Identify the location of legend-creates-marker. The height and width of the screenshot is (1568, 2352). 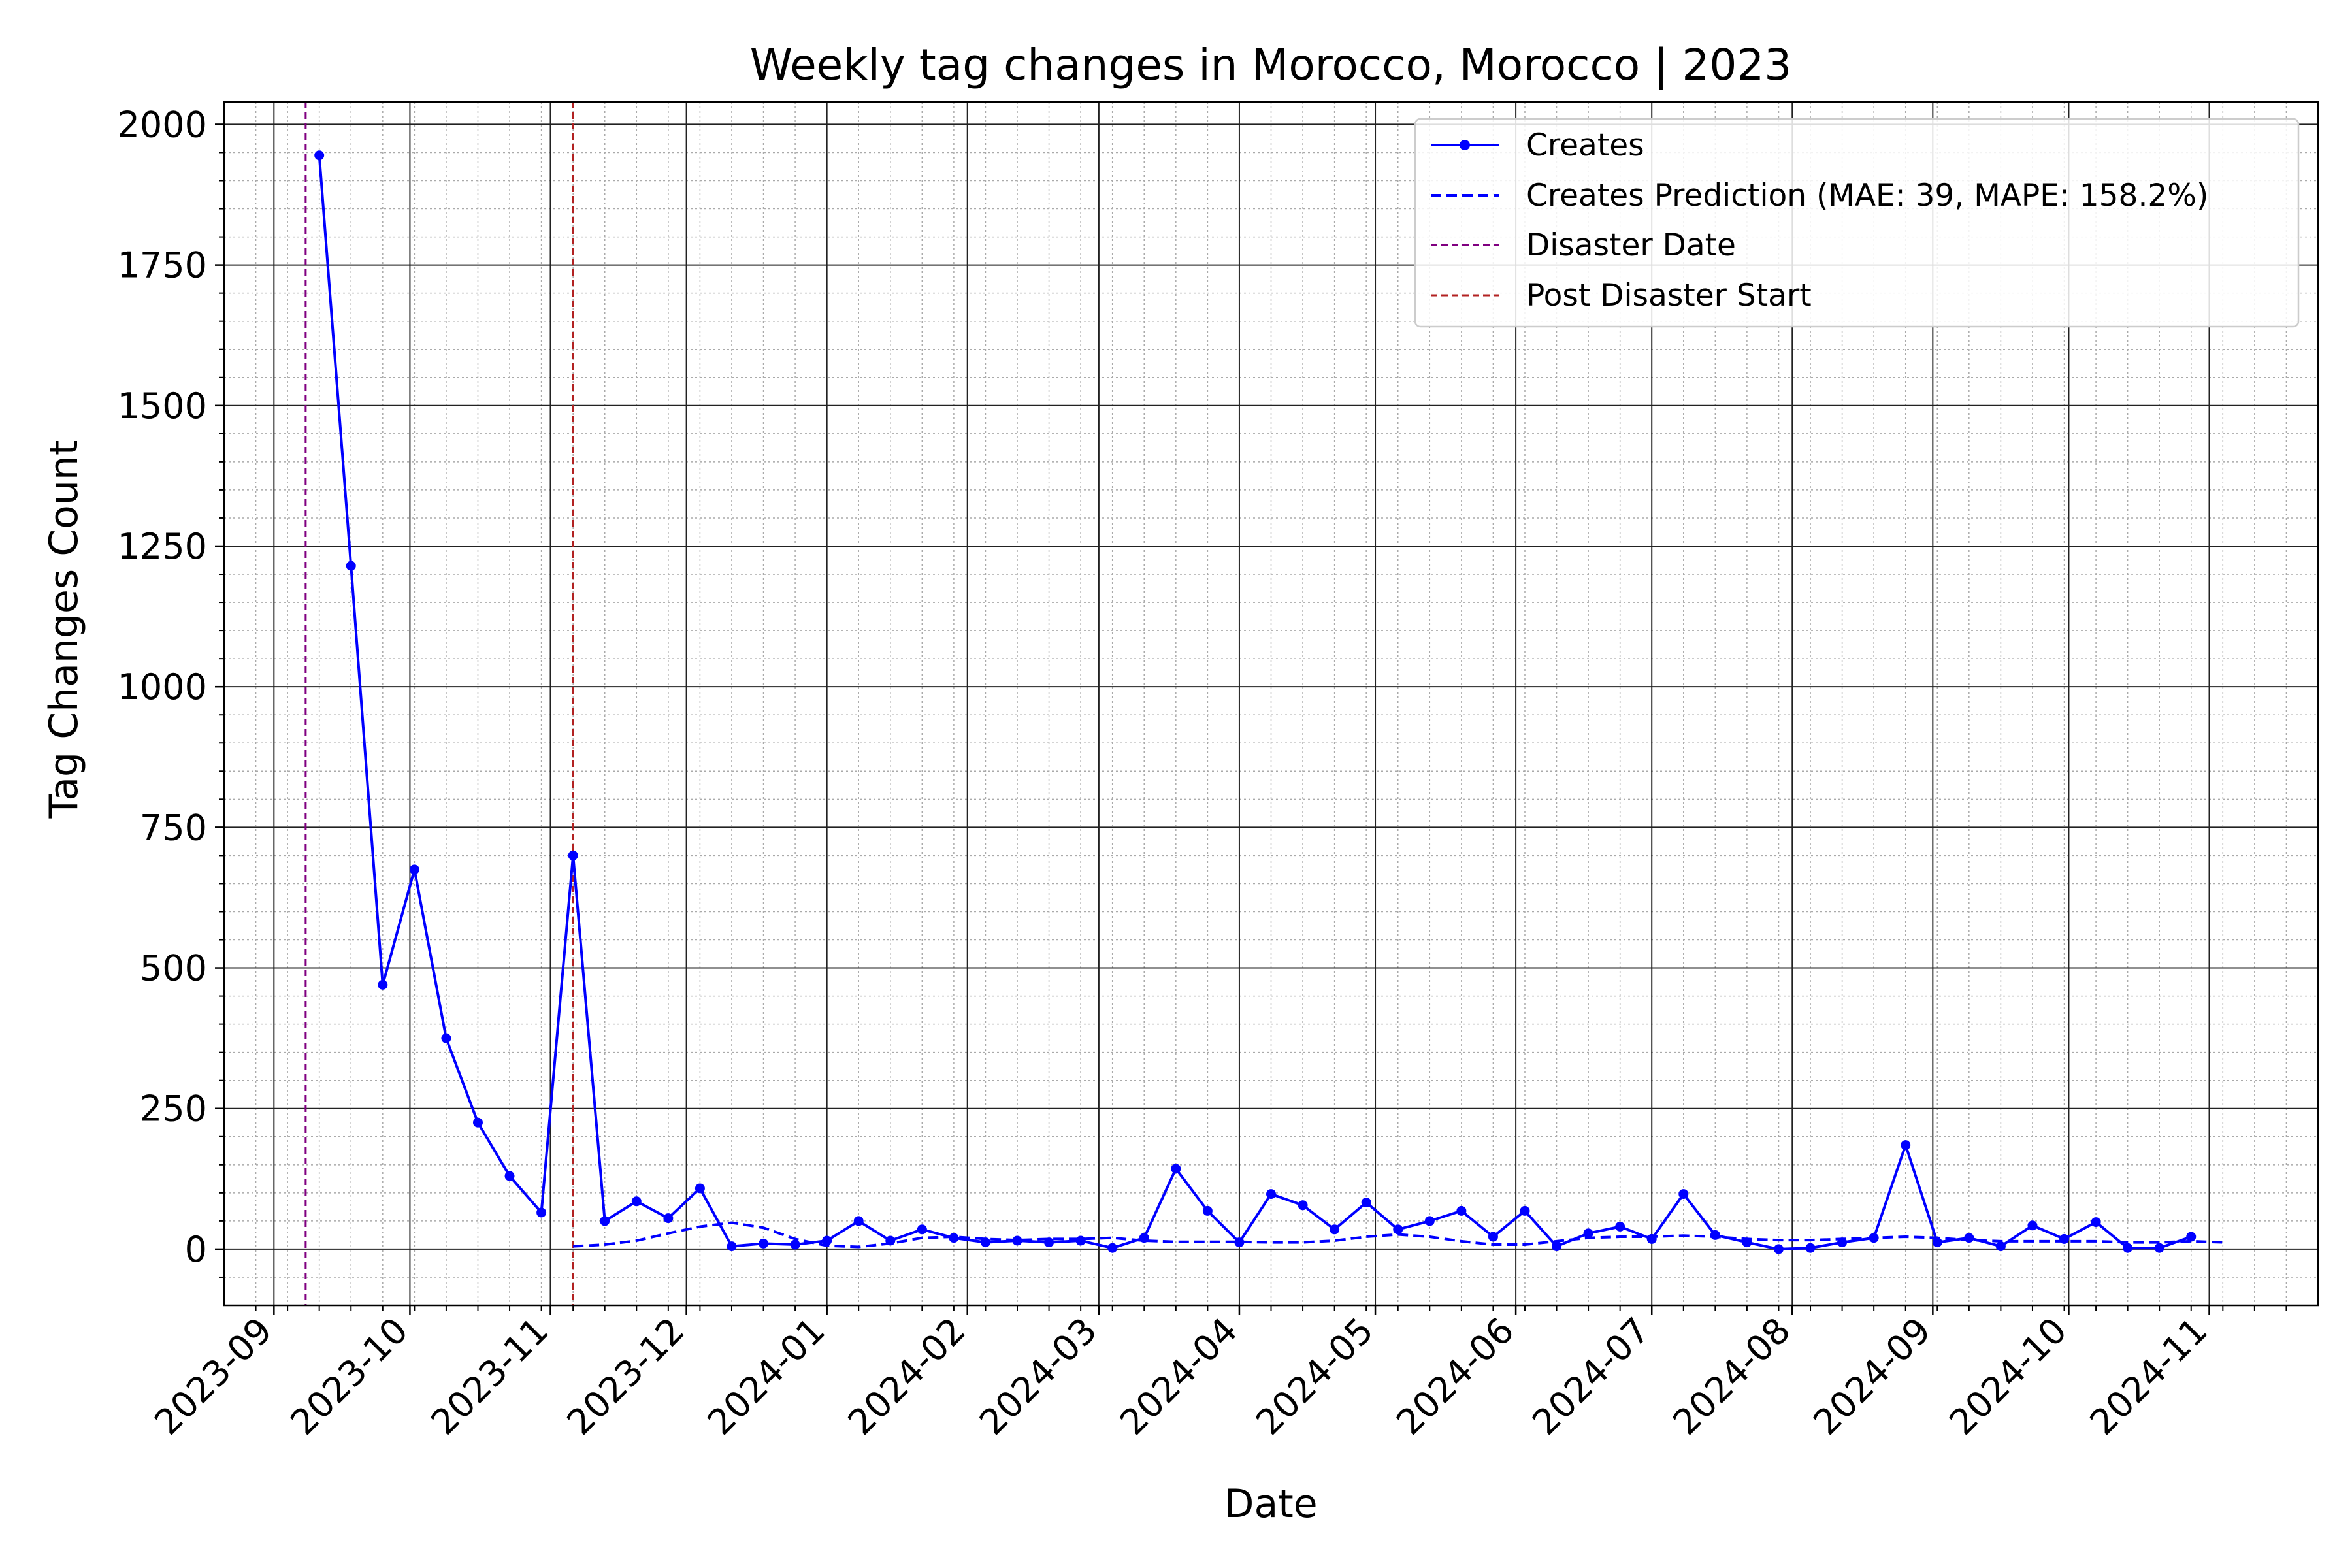
(1465, 145).